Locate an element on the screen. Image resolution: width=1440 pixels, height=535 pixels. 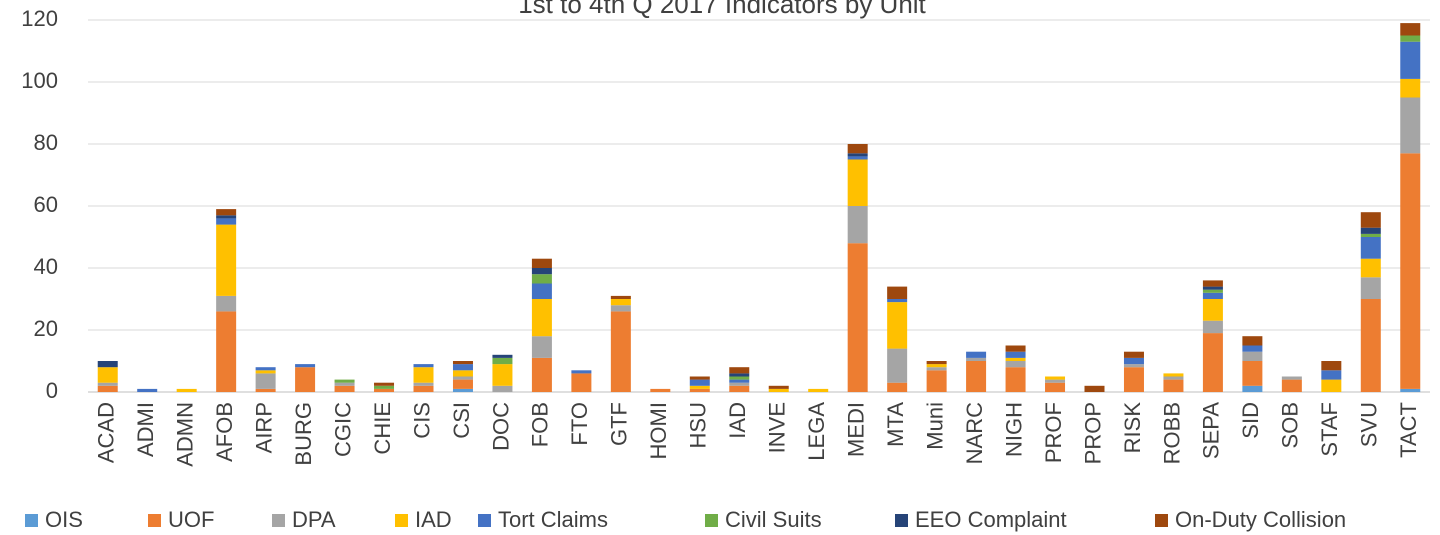
x-tick-label: IAD is located at coordinates (737, 420).